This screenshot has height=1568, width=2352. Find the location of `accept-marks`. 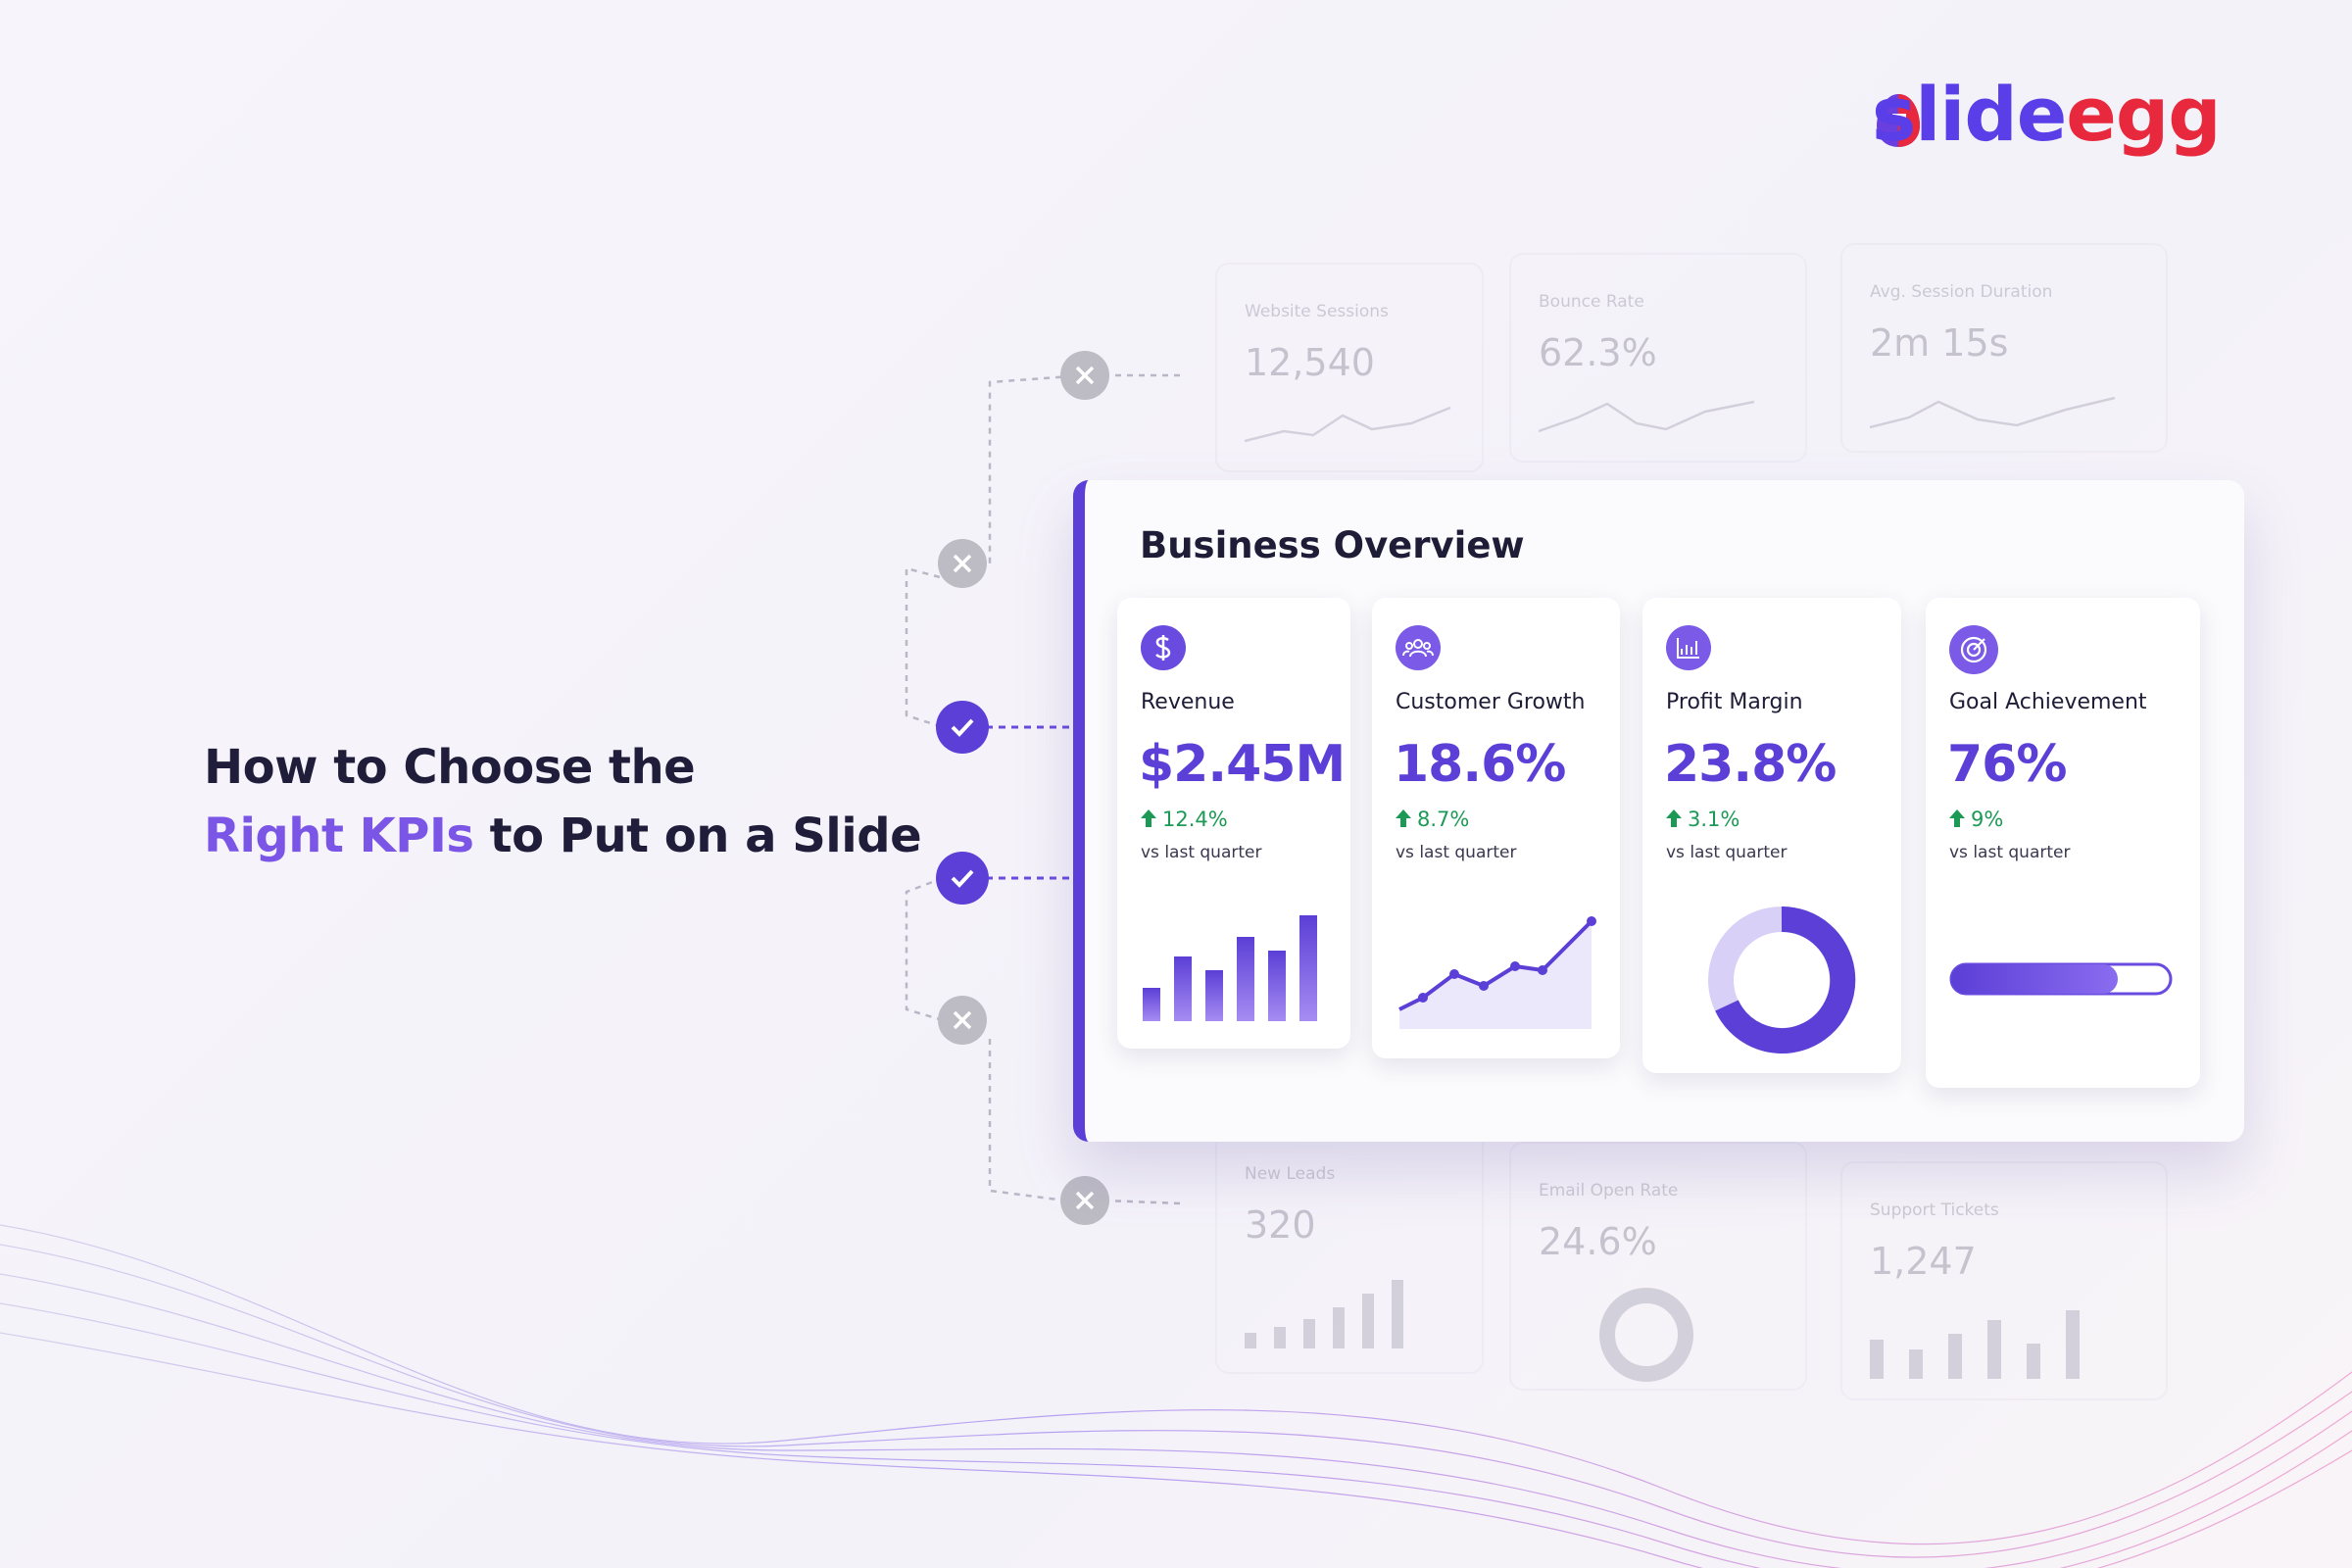

accept-marks is located at coordinates (962, 803).